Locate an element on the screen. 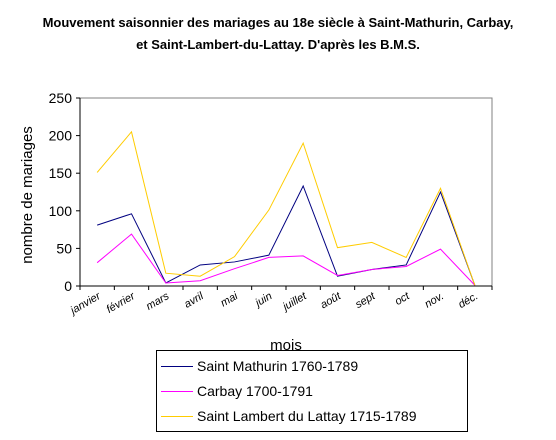 The height and width of the screenshot is (440, 556). x-tick-label: sept is located at coordinates (365, 300).